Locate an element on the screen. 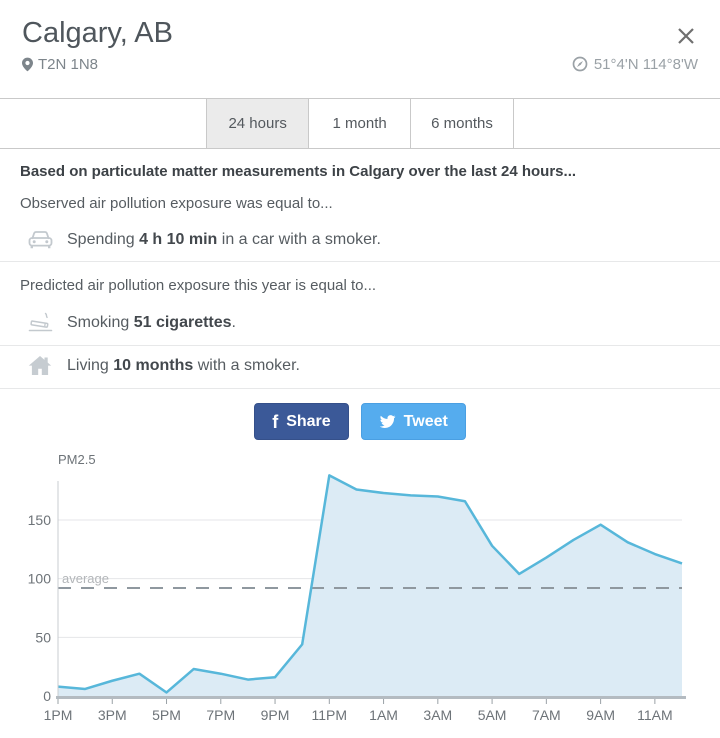  svg-text: 50 is located at coordinates (43, 637).